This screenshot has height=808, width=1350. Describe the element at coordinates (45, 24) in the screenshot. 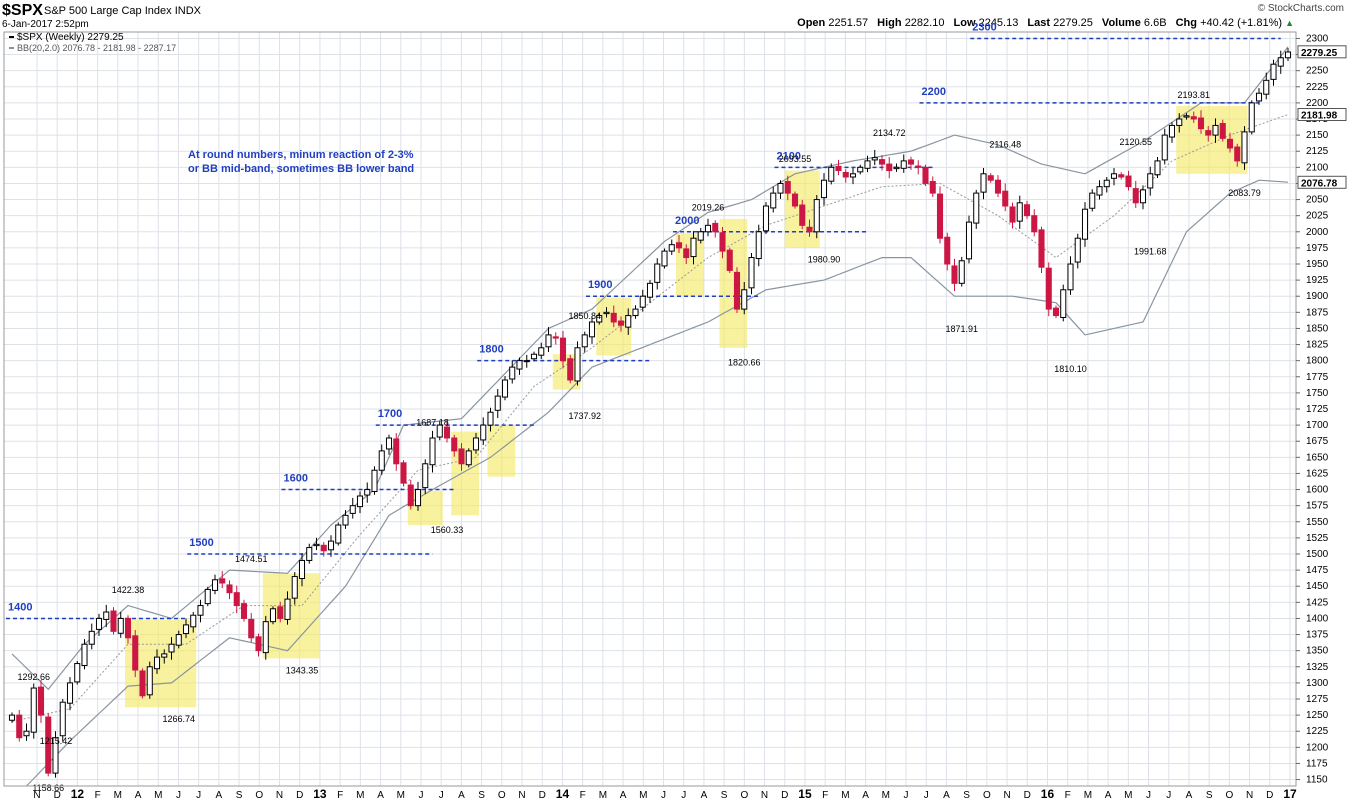

I see `chart-date: 6-Jan-2017 2:52pm` at that location.